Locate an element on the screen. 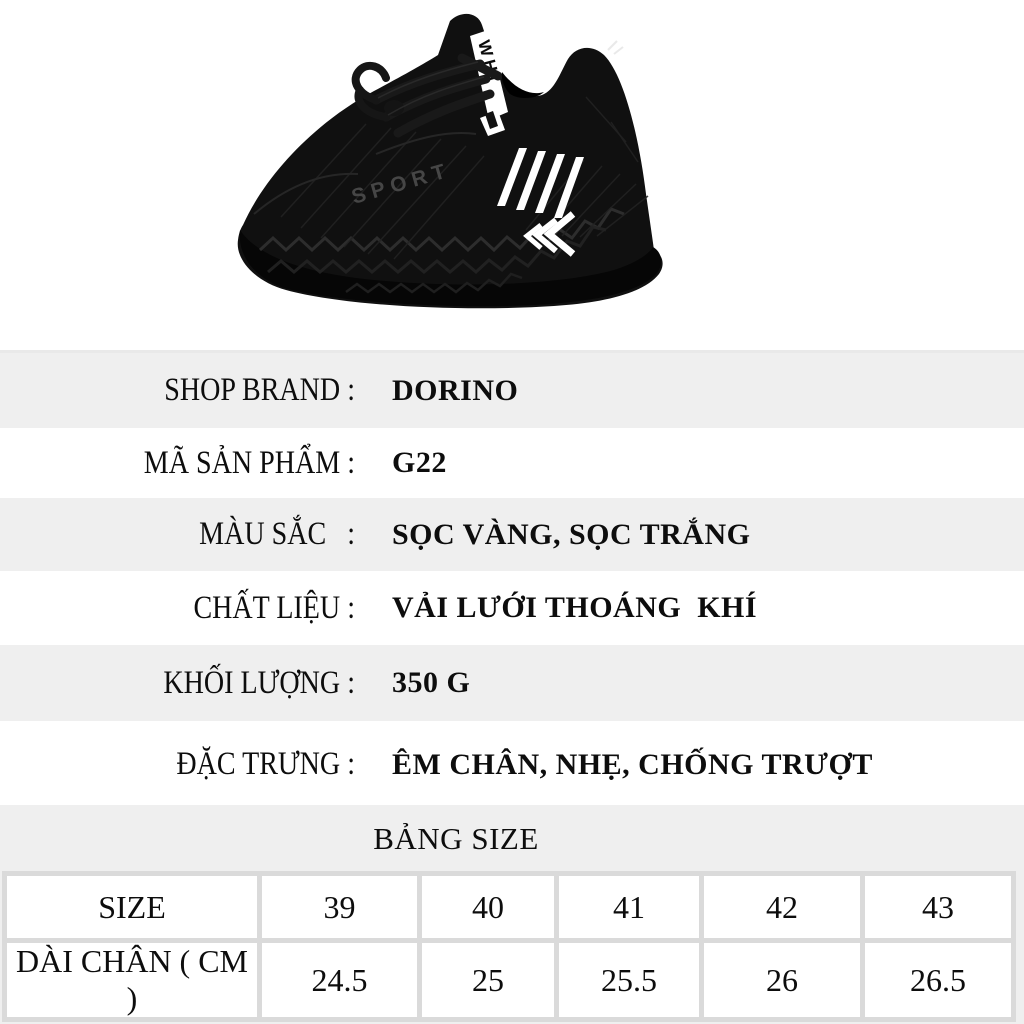  size-table-cell: 26.5 is located at coordinates (938, 980).